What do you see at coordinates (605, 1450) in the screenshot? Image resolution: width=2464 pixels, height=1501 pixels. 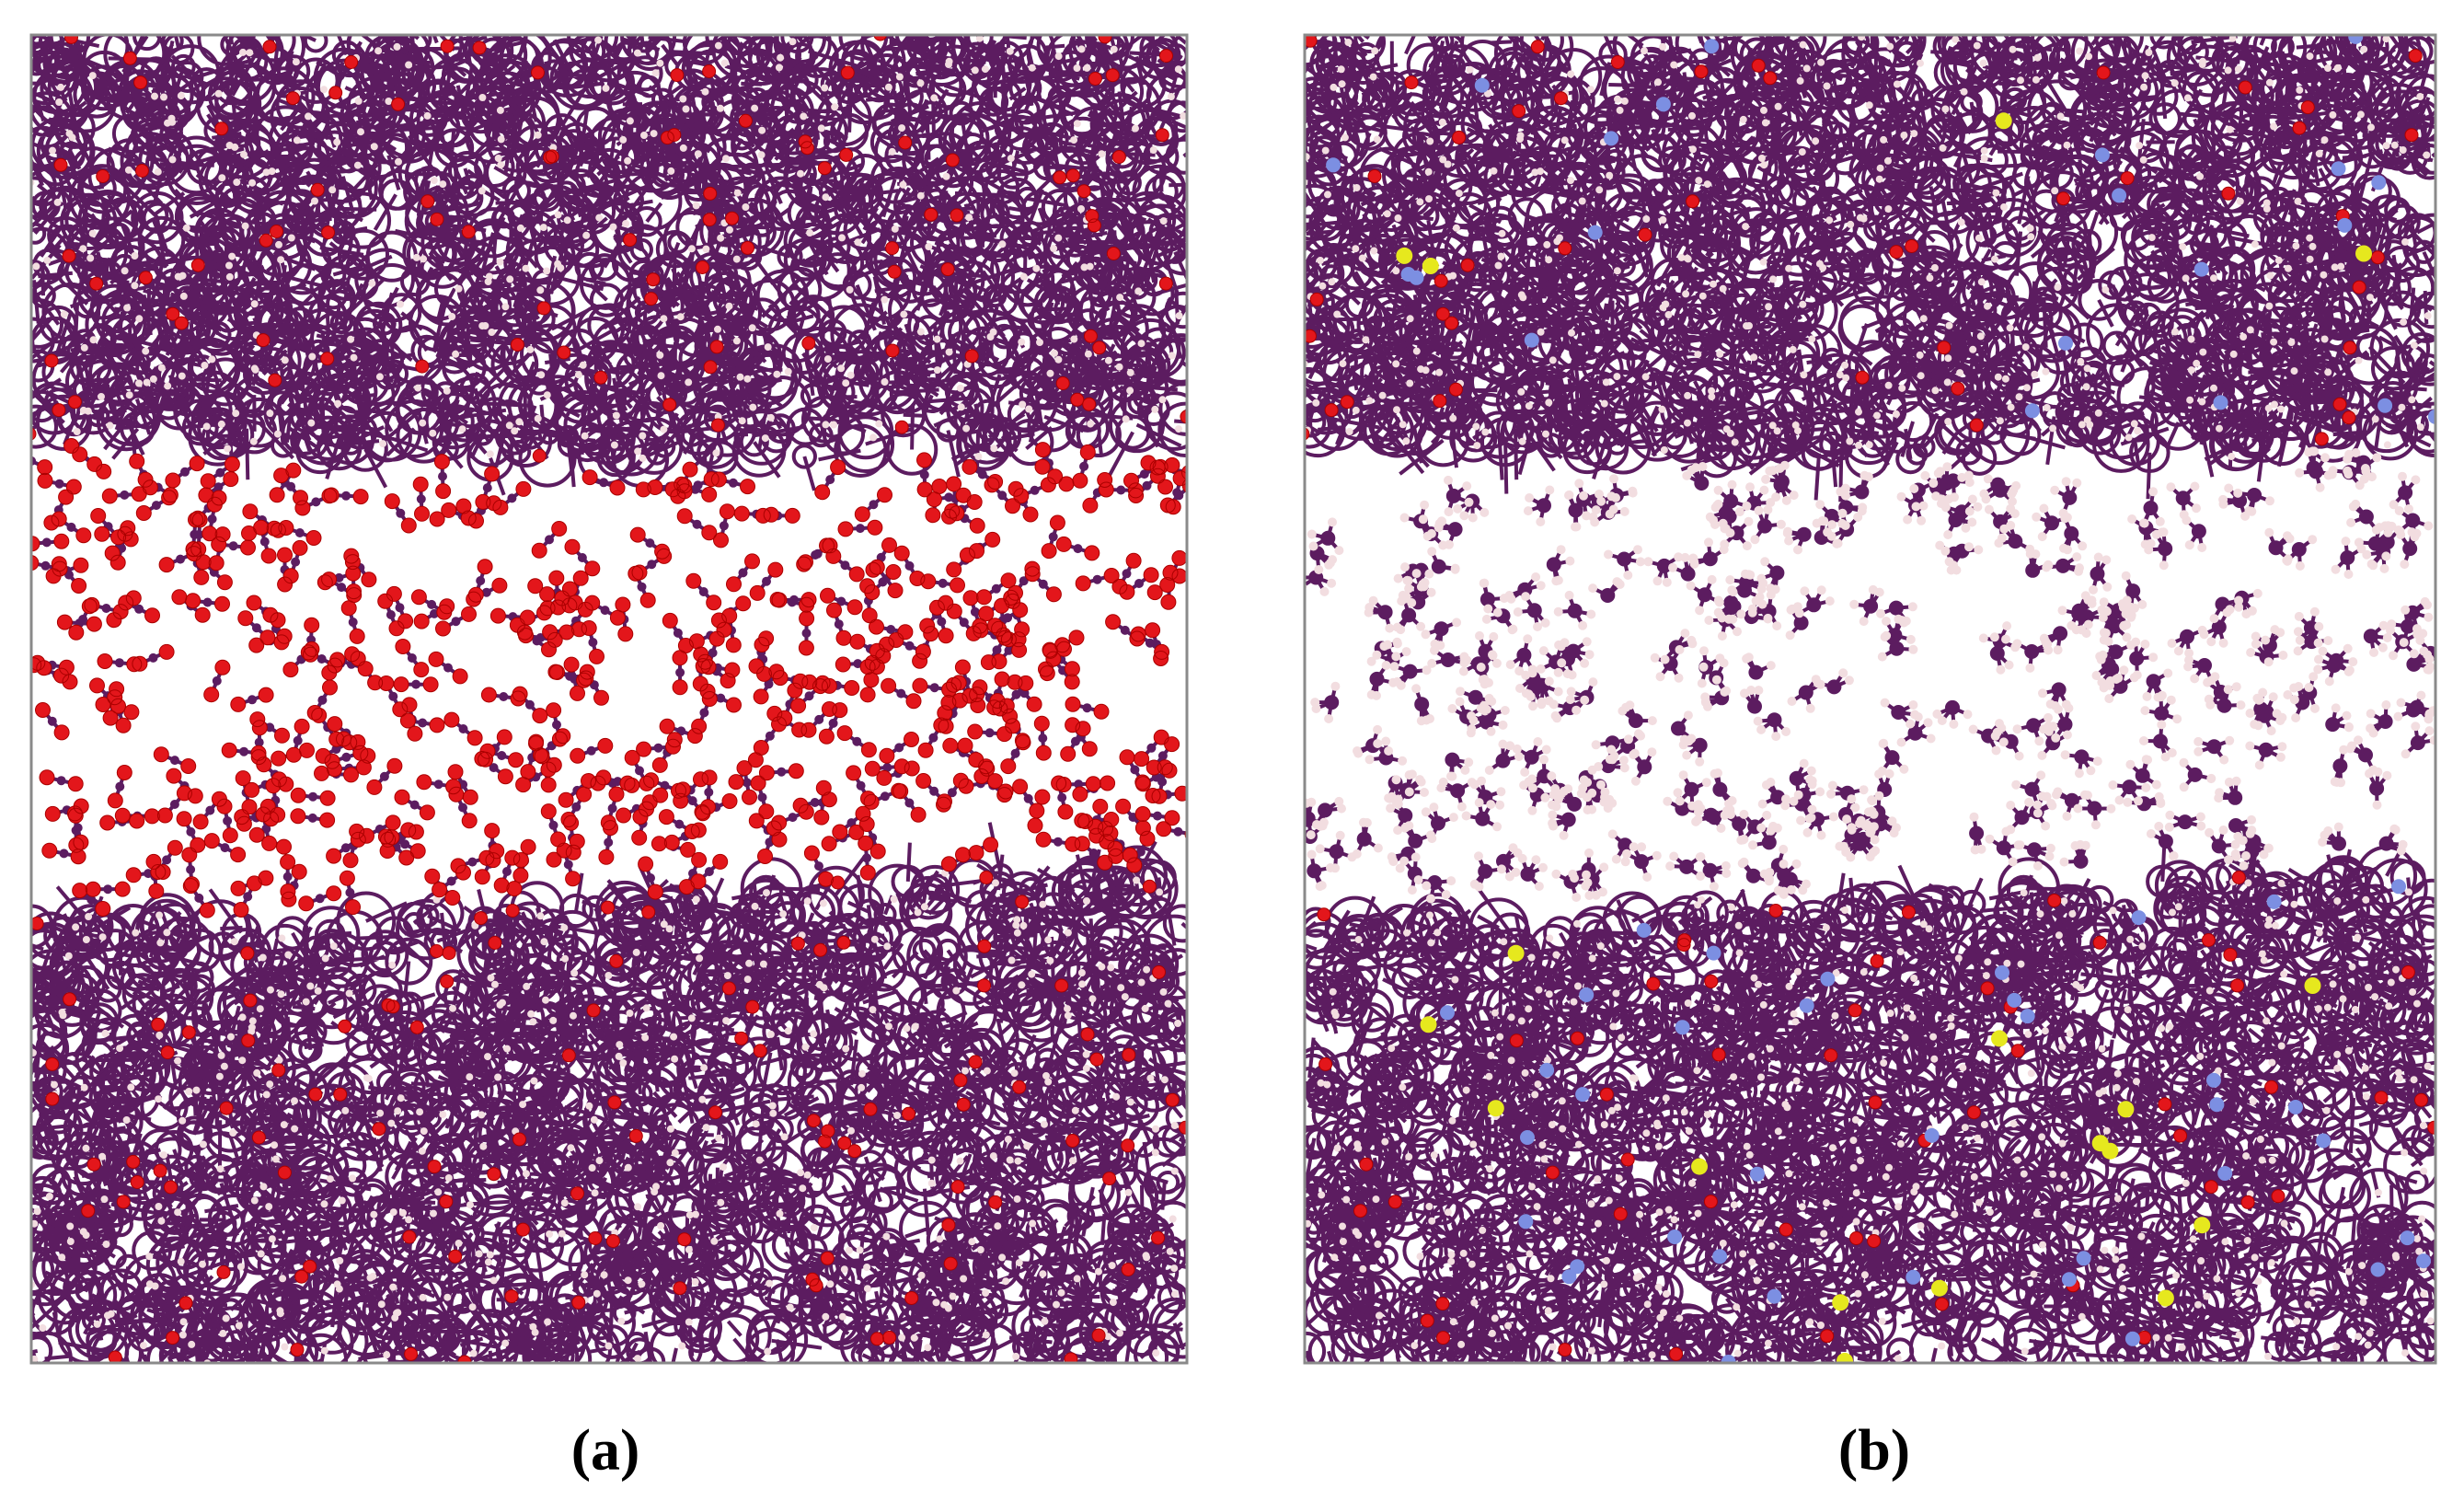 I see `panel-label: (a)` at bounding box center [605, 1450].